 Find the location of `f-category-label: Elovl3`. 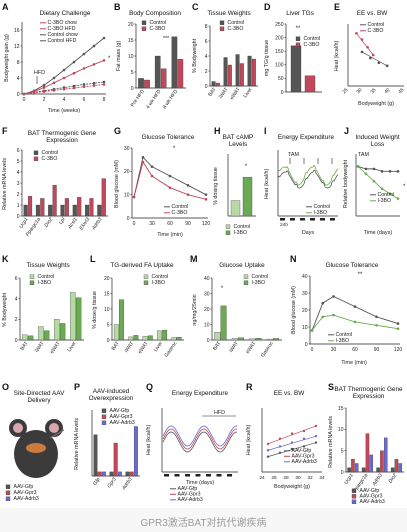

f-category-label: Elovl3 is located at coordinates (84, 224).